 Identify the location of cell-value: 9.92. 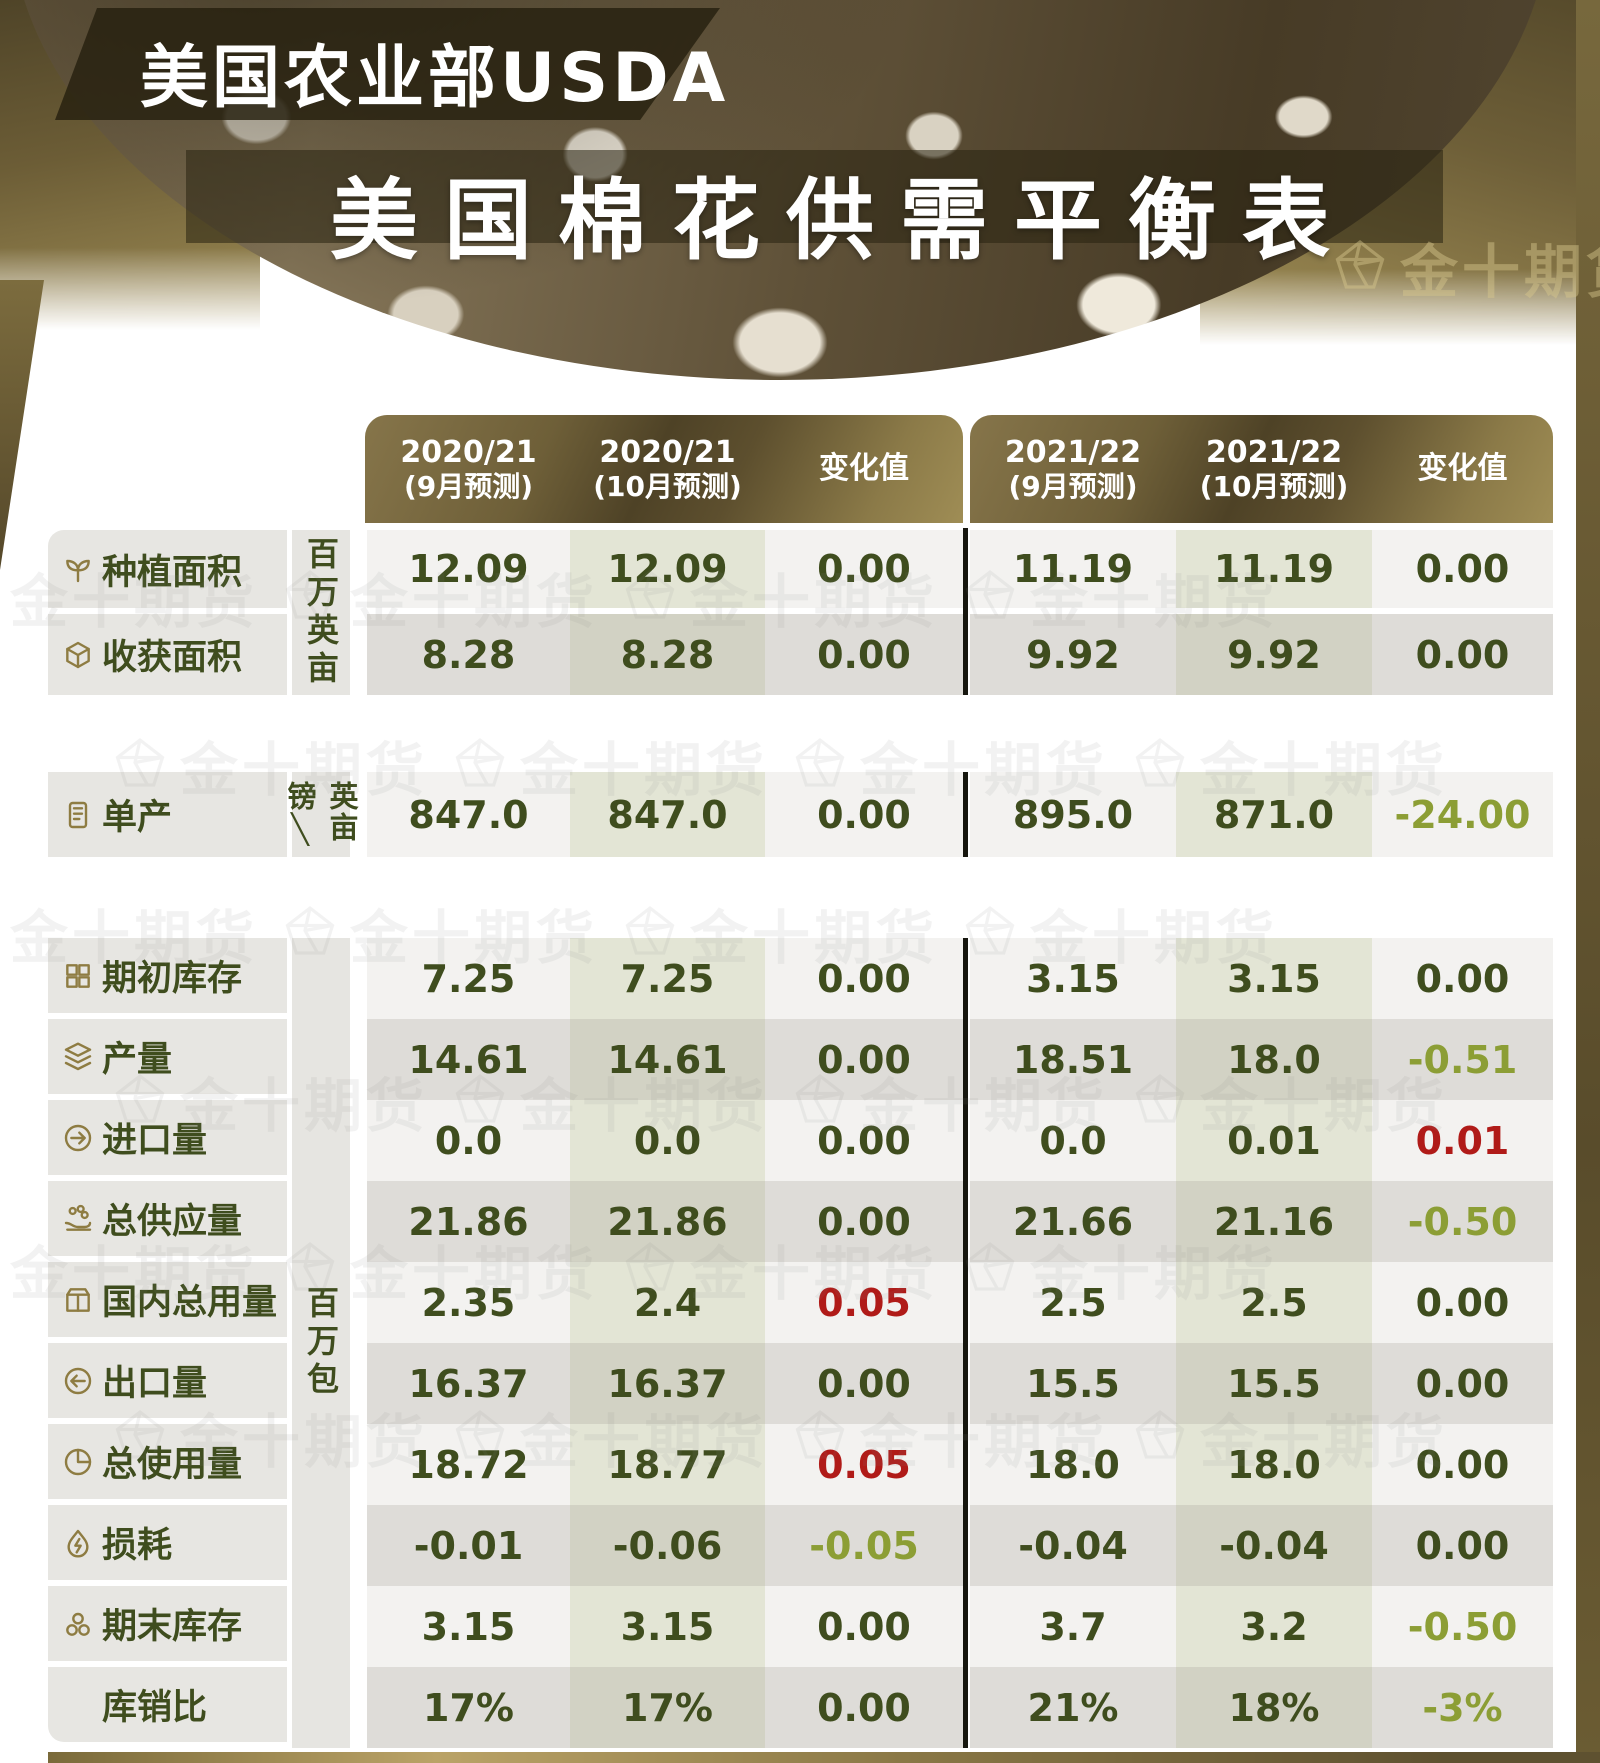
(1274, 654).